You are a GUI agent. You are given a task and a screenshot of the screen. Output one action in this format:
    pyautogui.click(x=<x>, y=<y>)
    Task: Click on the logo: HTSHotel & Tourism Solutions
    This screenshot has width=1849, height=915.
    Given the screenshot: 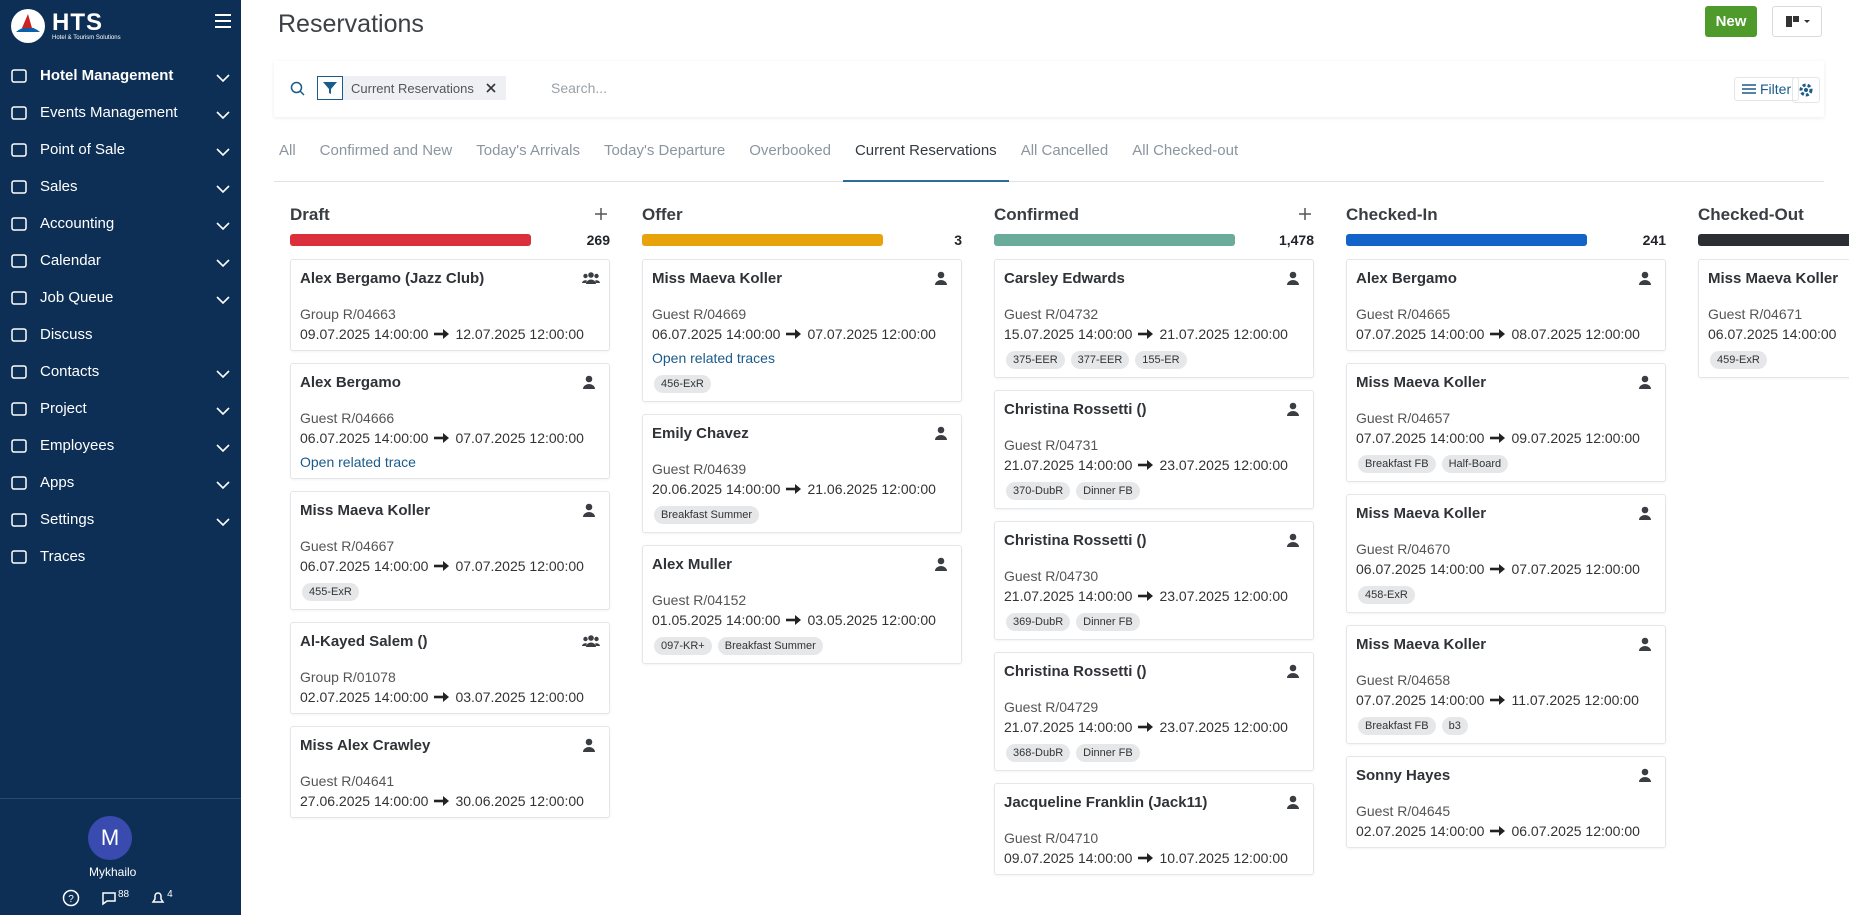 What is the action you would take?
    pyautogui.click(x=65, y=26)
    